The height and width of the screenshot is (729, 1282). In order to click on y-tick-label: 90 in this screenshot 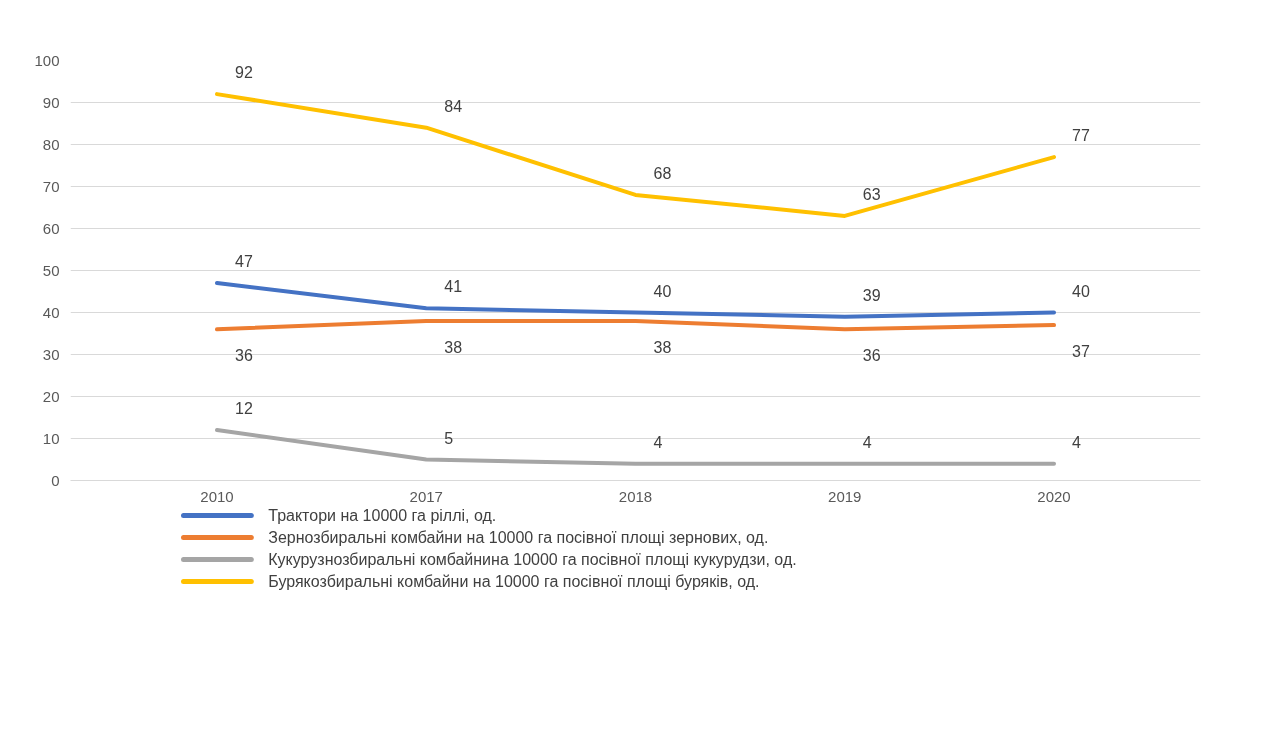, I will do `click(51, 102)`.